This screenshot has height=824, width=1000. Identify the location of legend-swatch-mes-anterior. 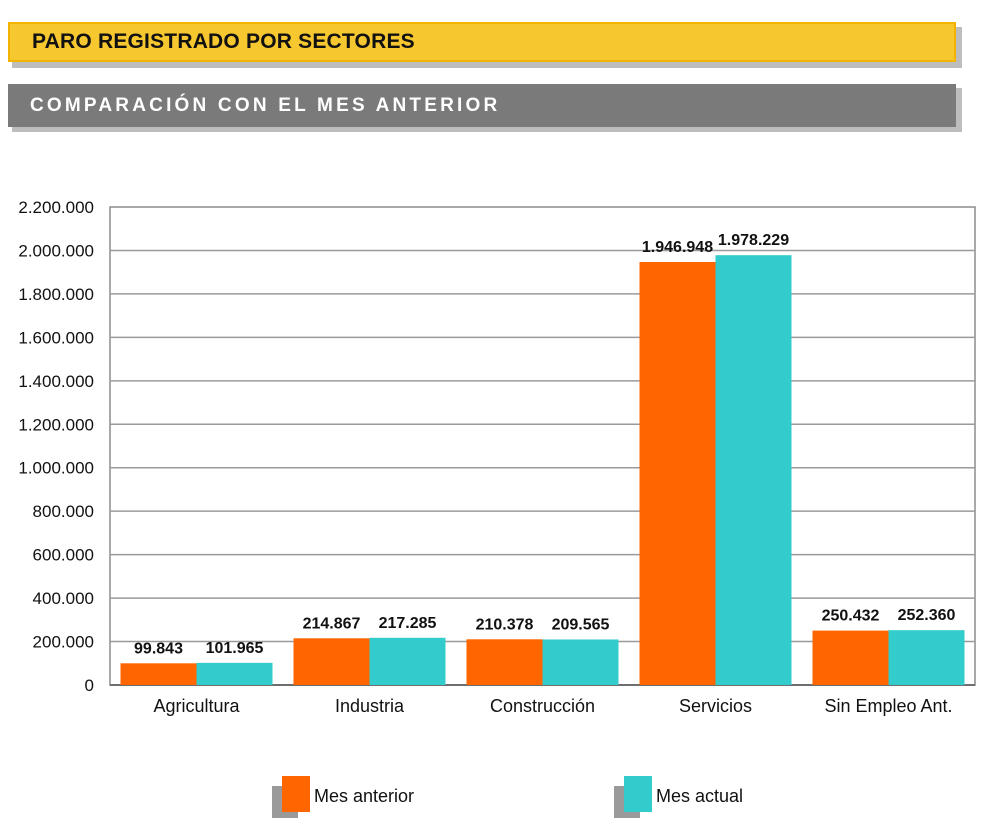
(291, 797).